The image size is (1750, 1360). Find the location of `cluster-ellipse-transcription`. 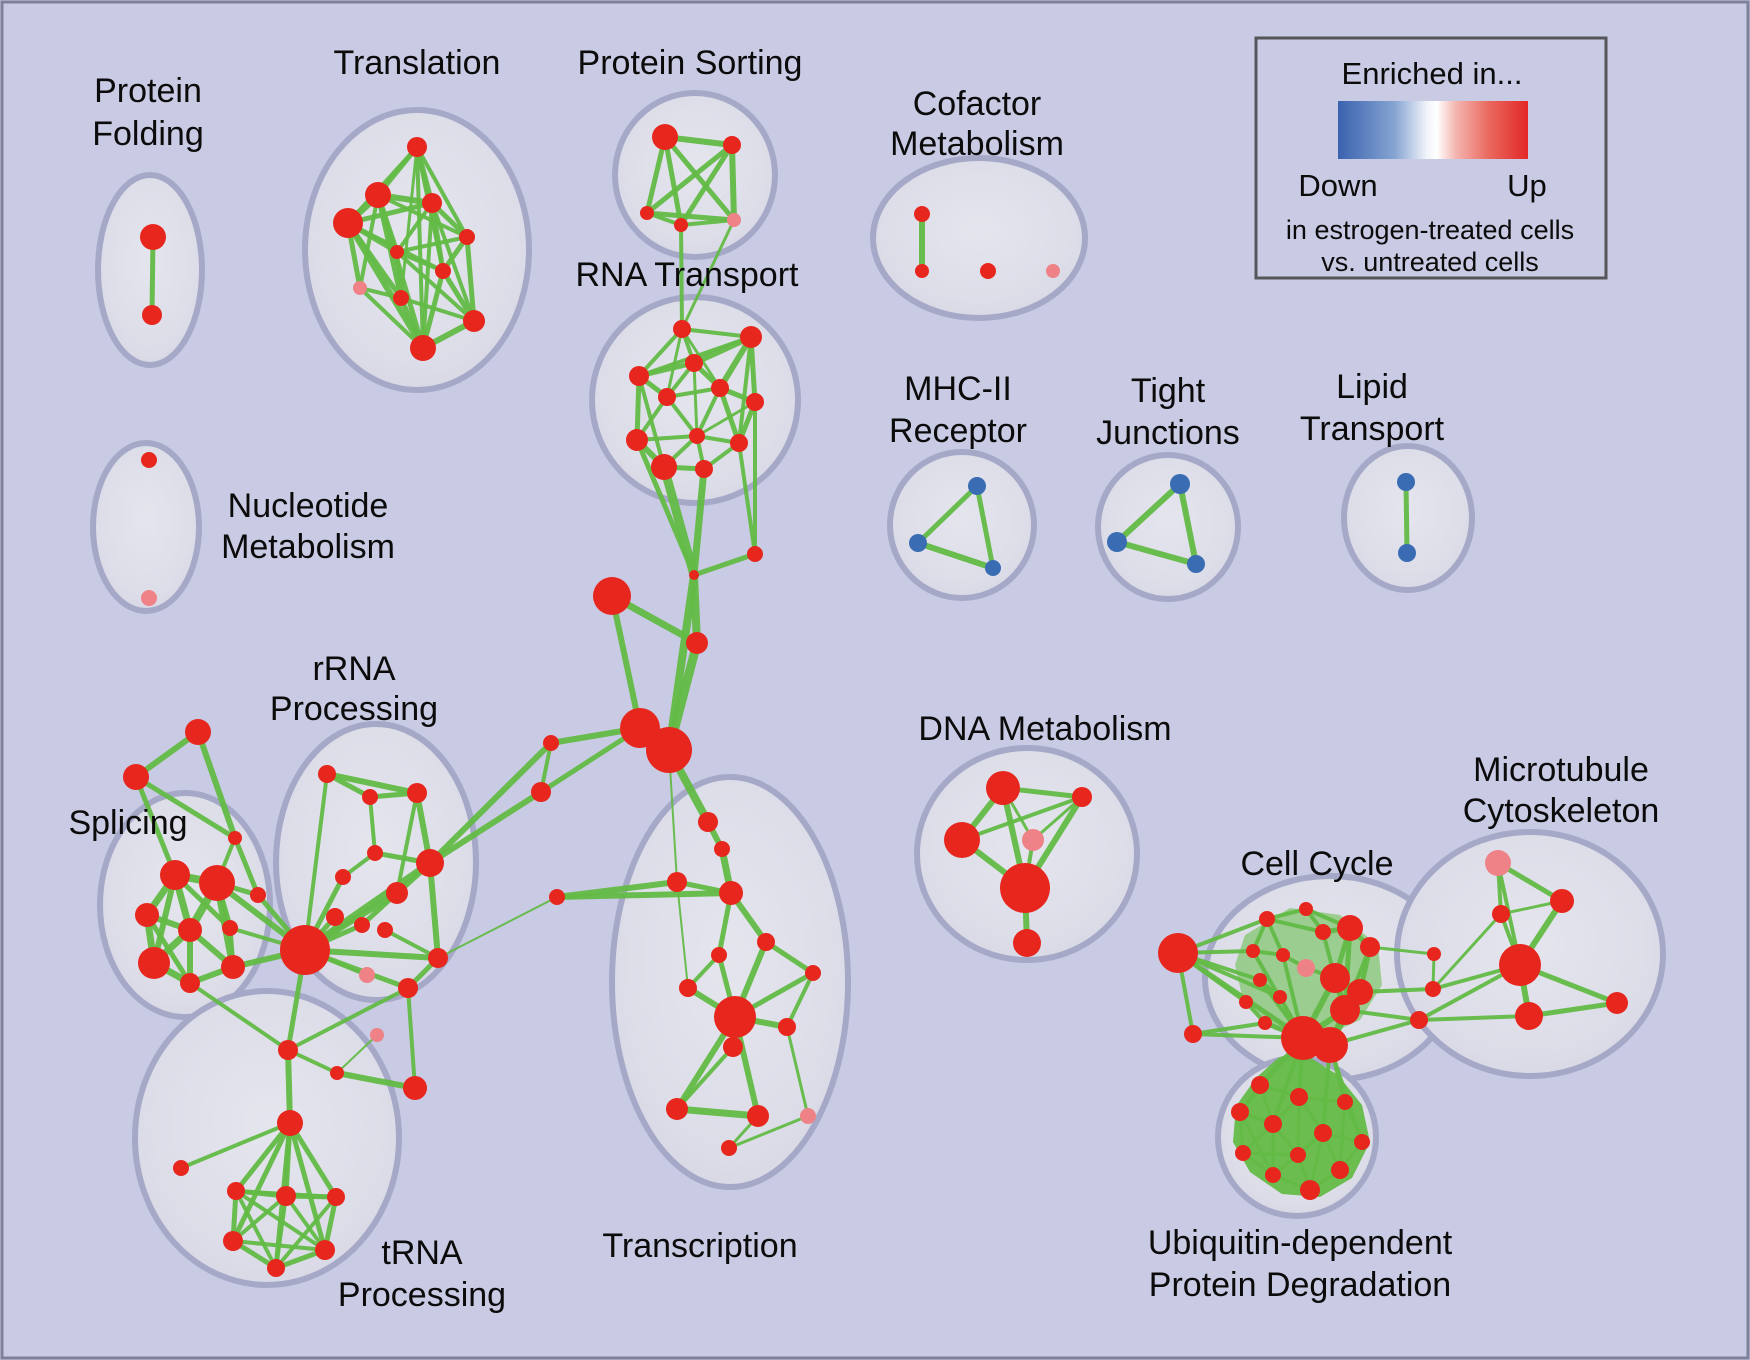

cluster-ellipse-transcription is located at coordinates (730, 982).